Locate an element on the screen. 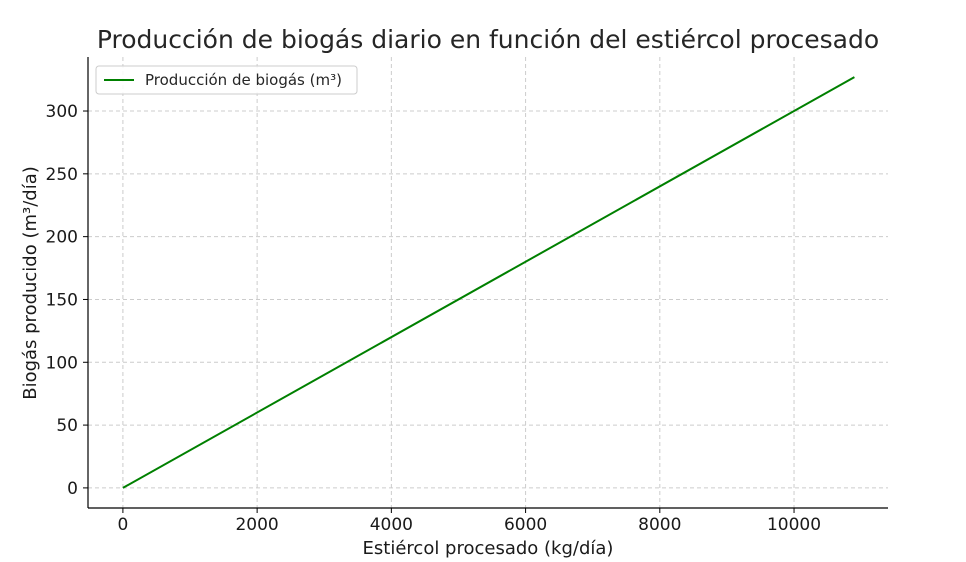  x-tick-label: 2000 is located at coordinates (256, 525).